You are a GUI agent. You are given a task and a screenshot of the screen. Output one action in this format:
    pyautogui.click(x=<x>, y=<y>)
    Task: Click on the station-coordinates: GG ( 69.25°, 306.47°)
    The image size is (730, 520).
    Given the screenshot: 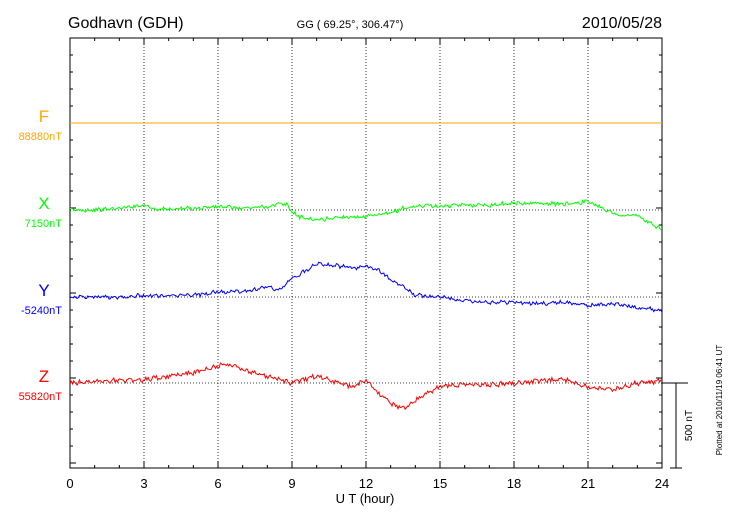 What is the action you would take?
    pyautogui.click(x=350, y=25)
    